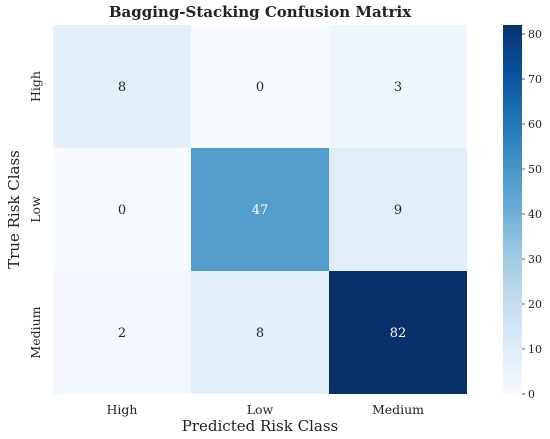  What do you see at coordinates (260, 12) in the screenshot?
I see `chart-title: Bagging-Stacking Confusion Matrix` at bounding box center [260, 12].